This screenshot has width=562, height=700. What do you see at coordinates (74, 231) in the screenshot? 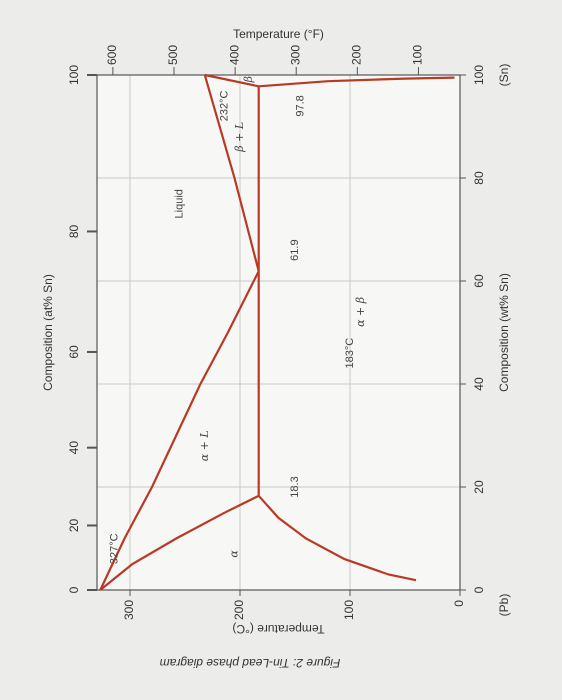
I see `x2-tick-label: 80` at bounding box center [74, 231].